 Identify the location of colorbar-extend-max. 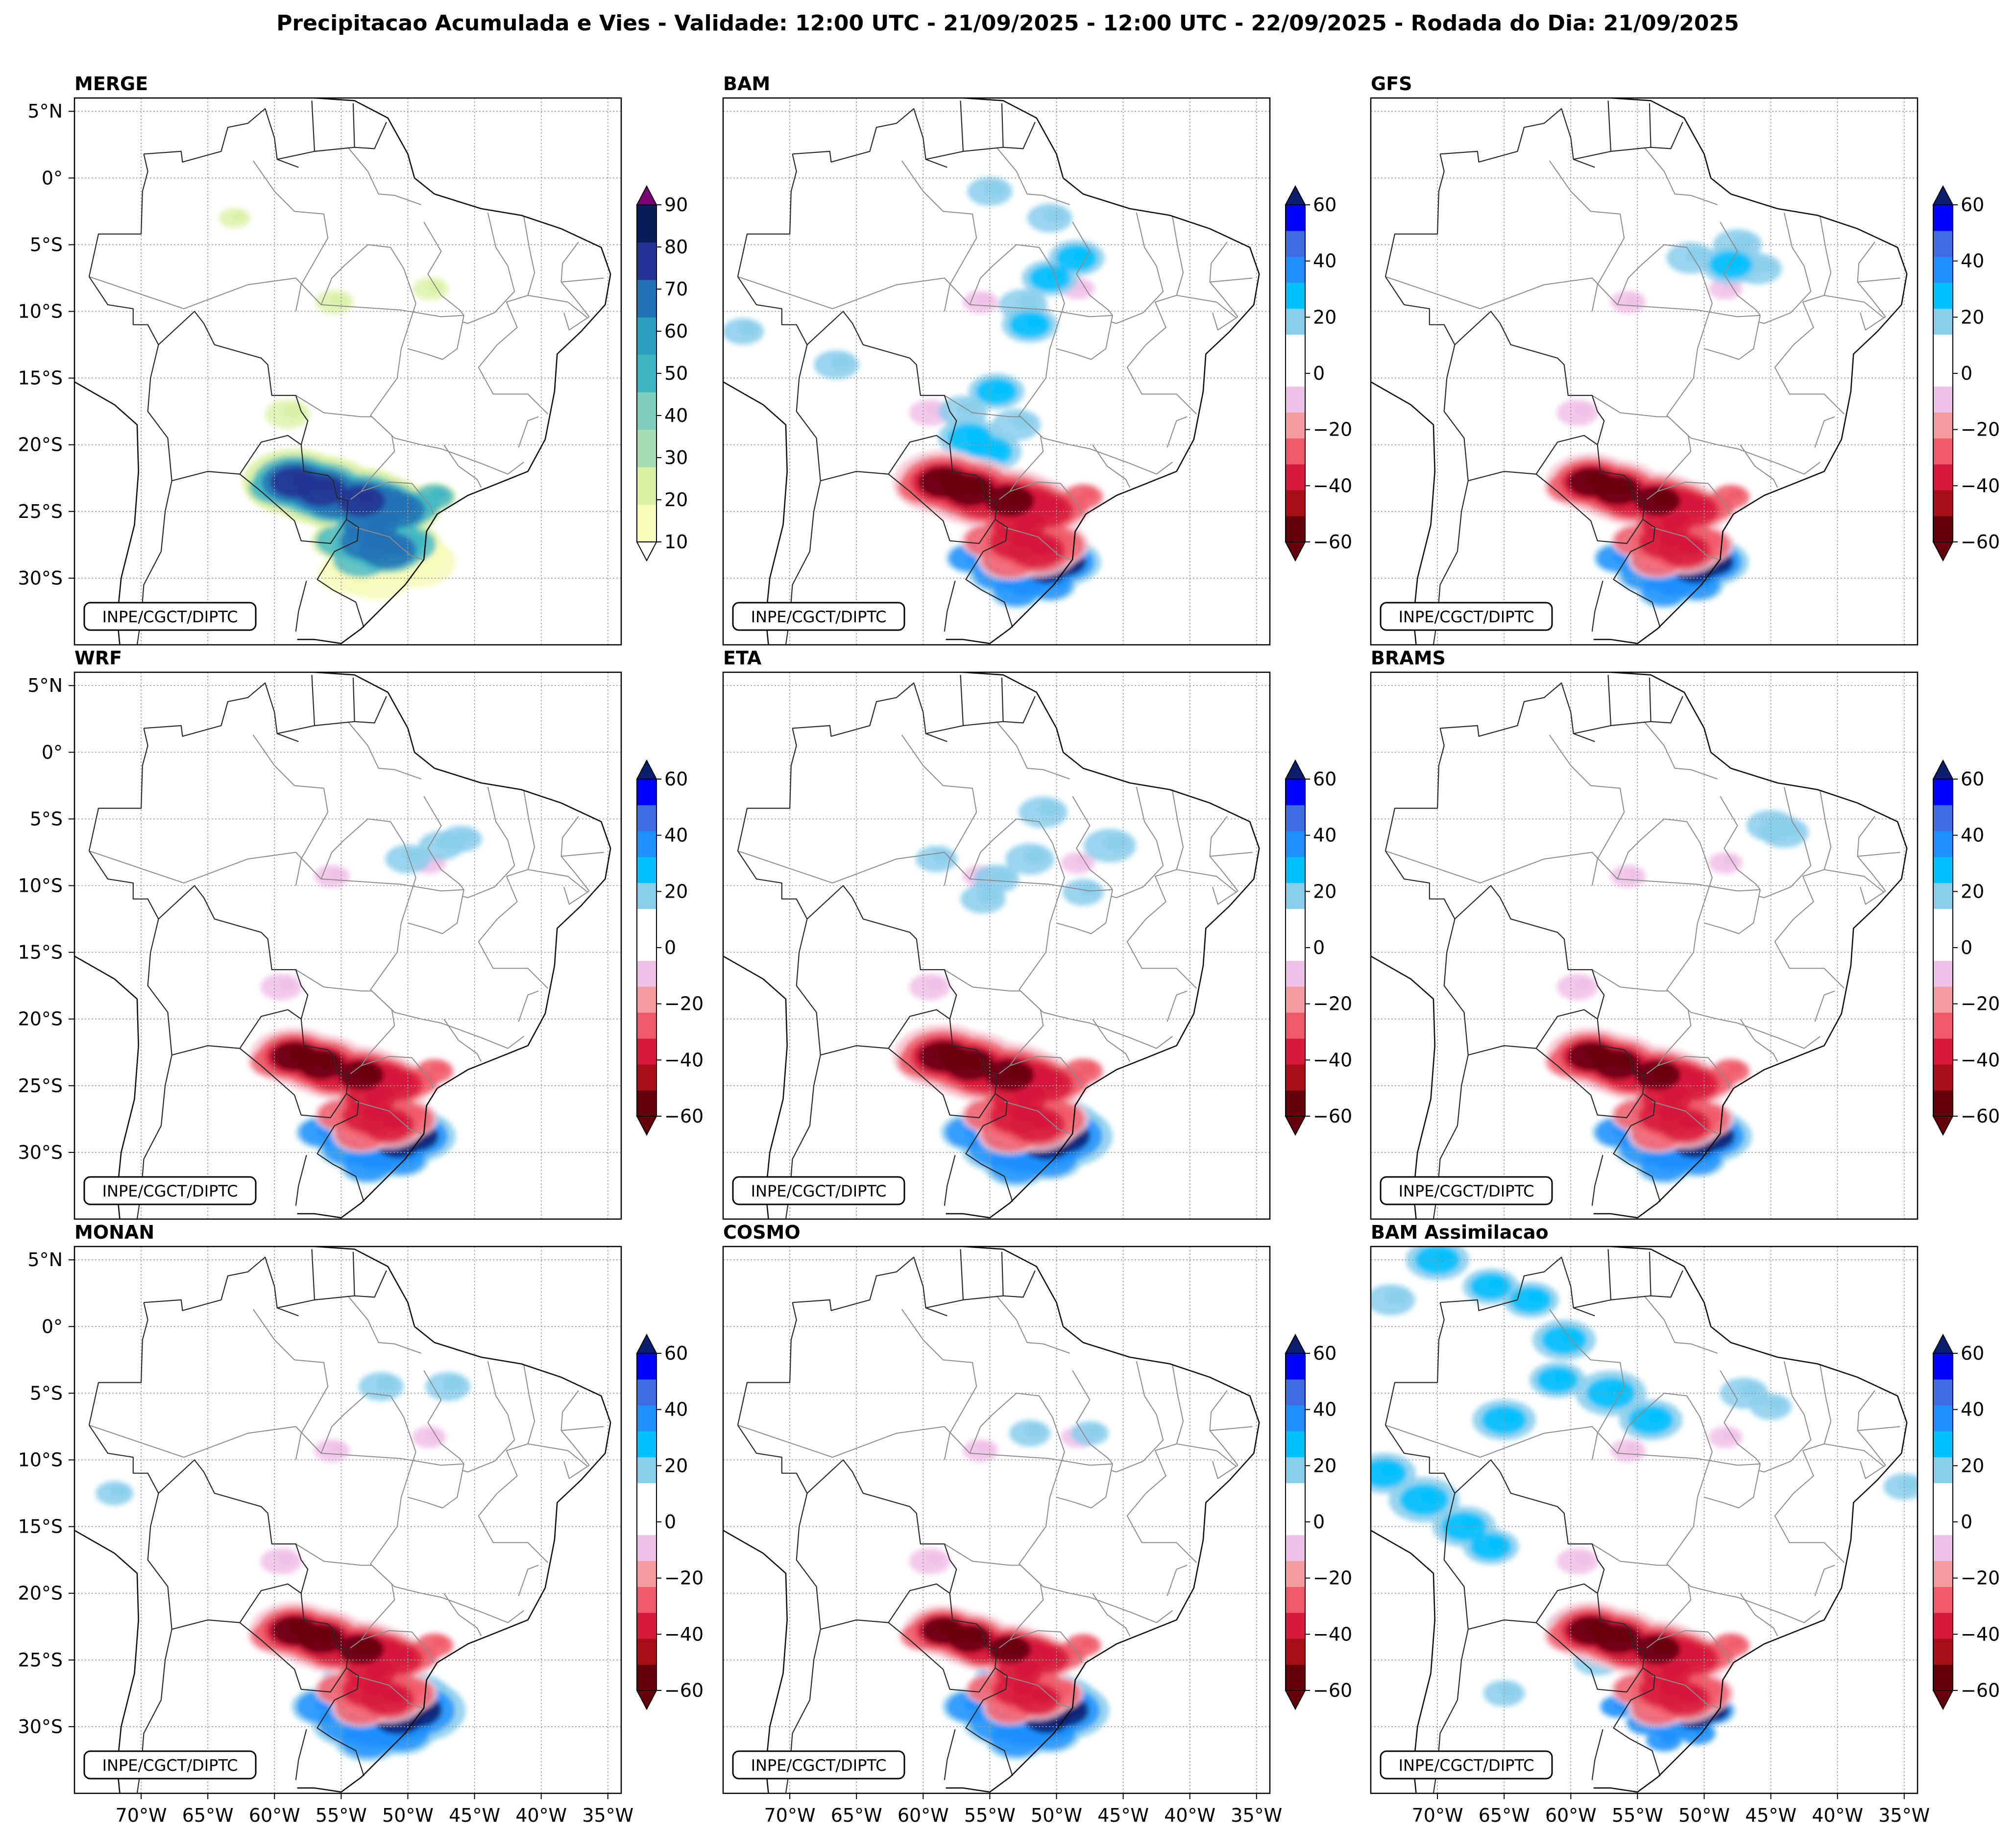
(1295, 195).